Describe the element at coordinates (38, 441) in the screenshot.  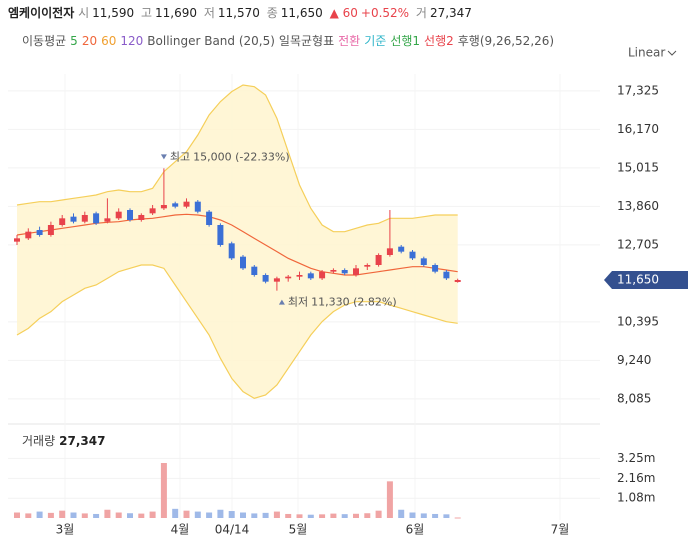
I see `volume-label: 거래량` at that location.